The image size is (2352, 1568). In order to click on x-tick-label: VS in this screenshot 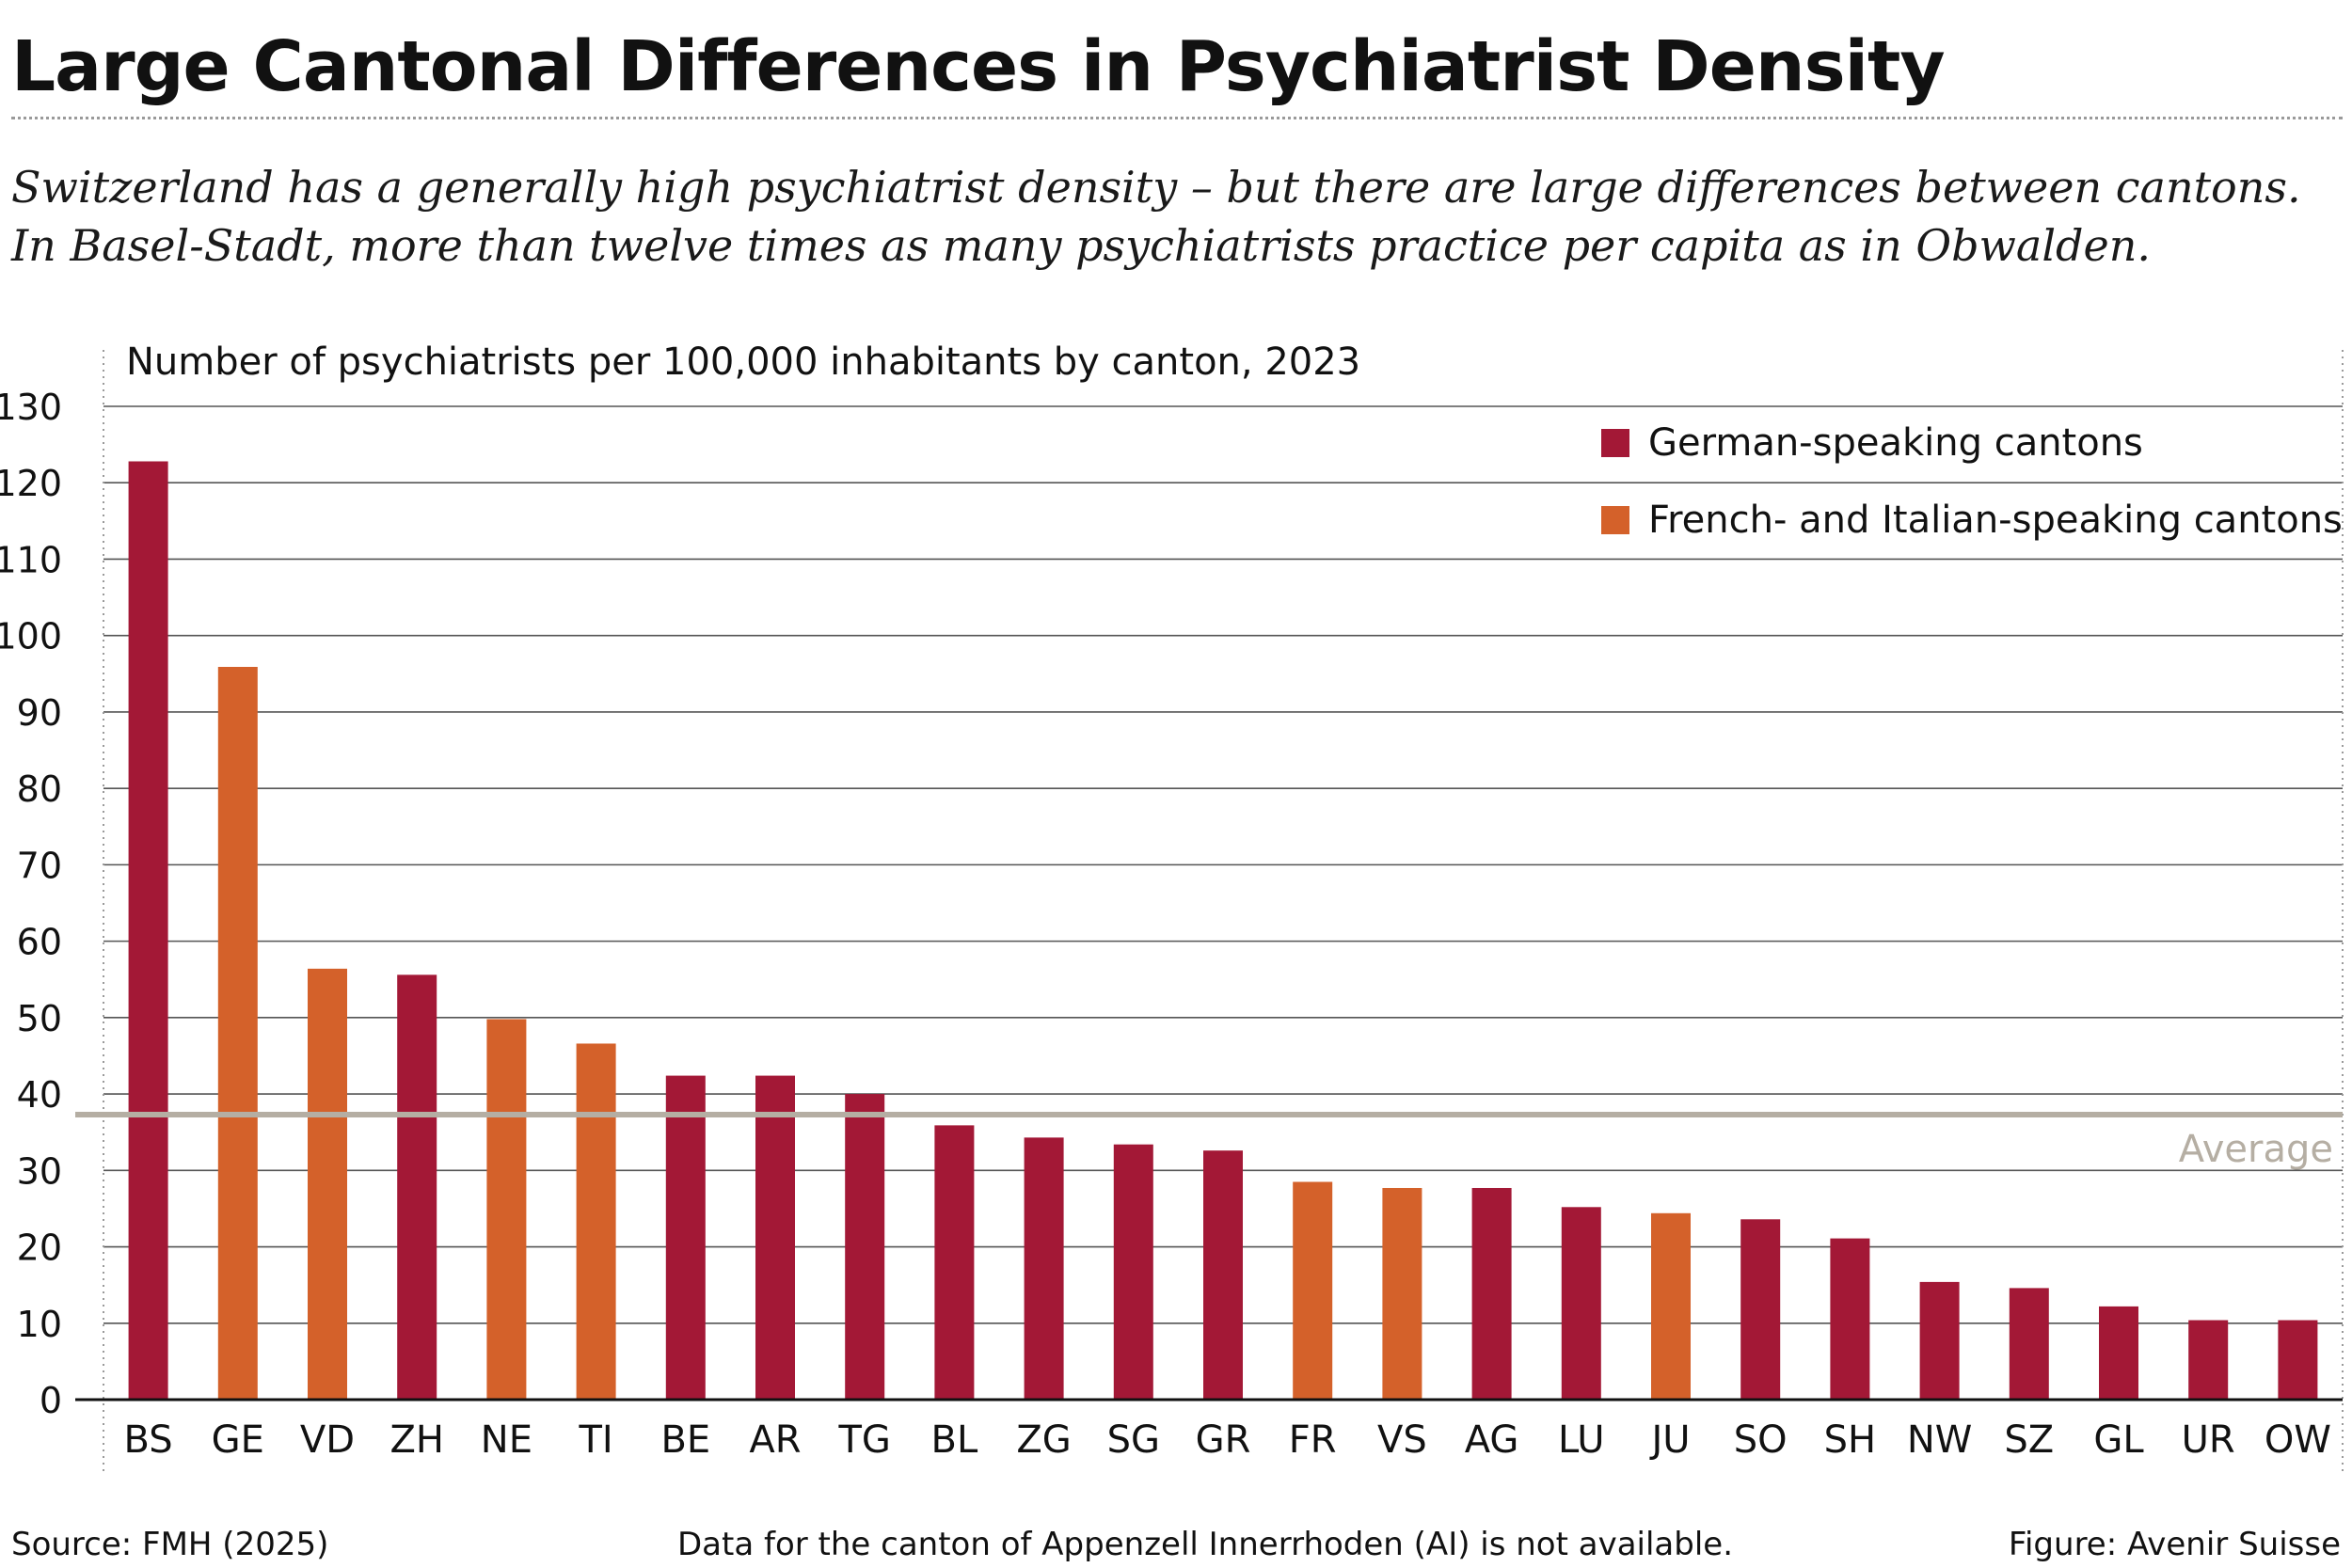, I will do `click(1402, 1440)`.